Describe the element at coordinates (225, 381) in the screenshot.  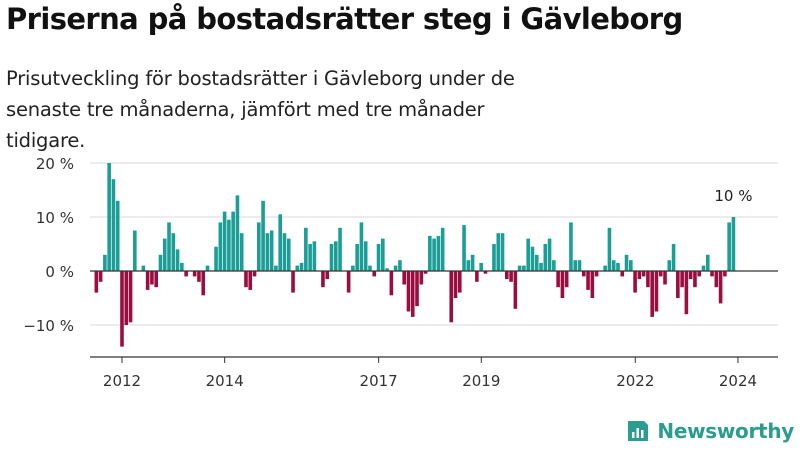
I see `x-tick-label: 2014` at that location.